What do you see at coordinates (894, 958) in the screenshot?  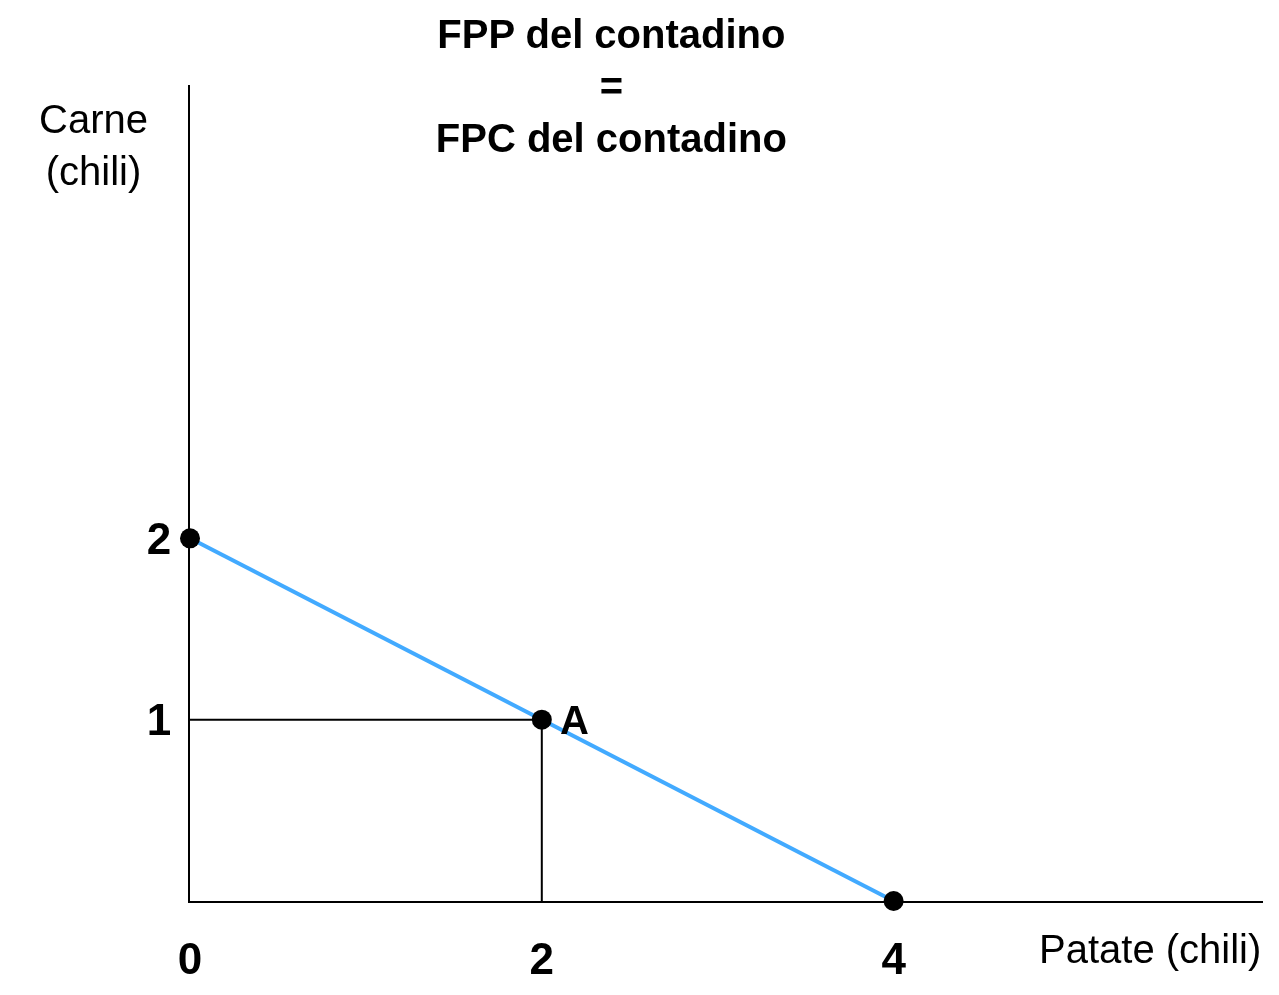 I see `x-tick-label: 4` at bounding box center [894, 958].